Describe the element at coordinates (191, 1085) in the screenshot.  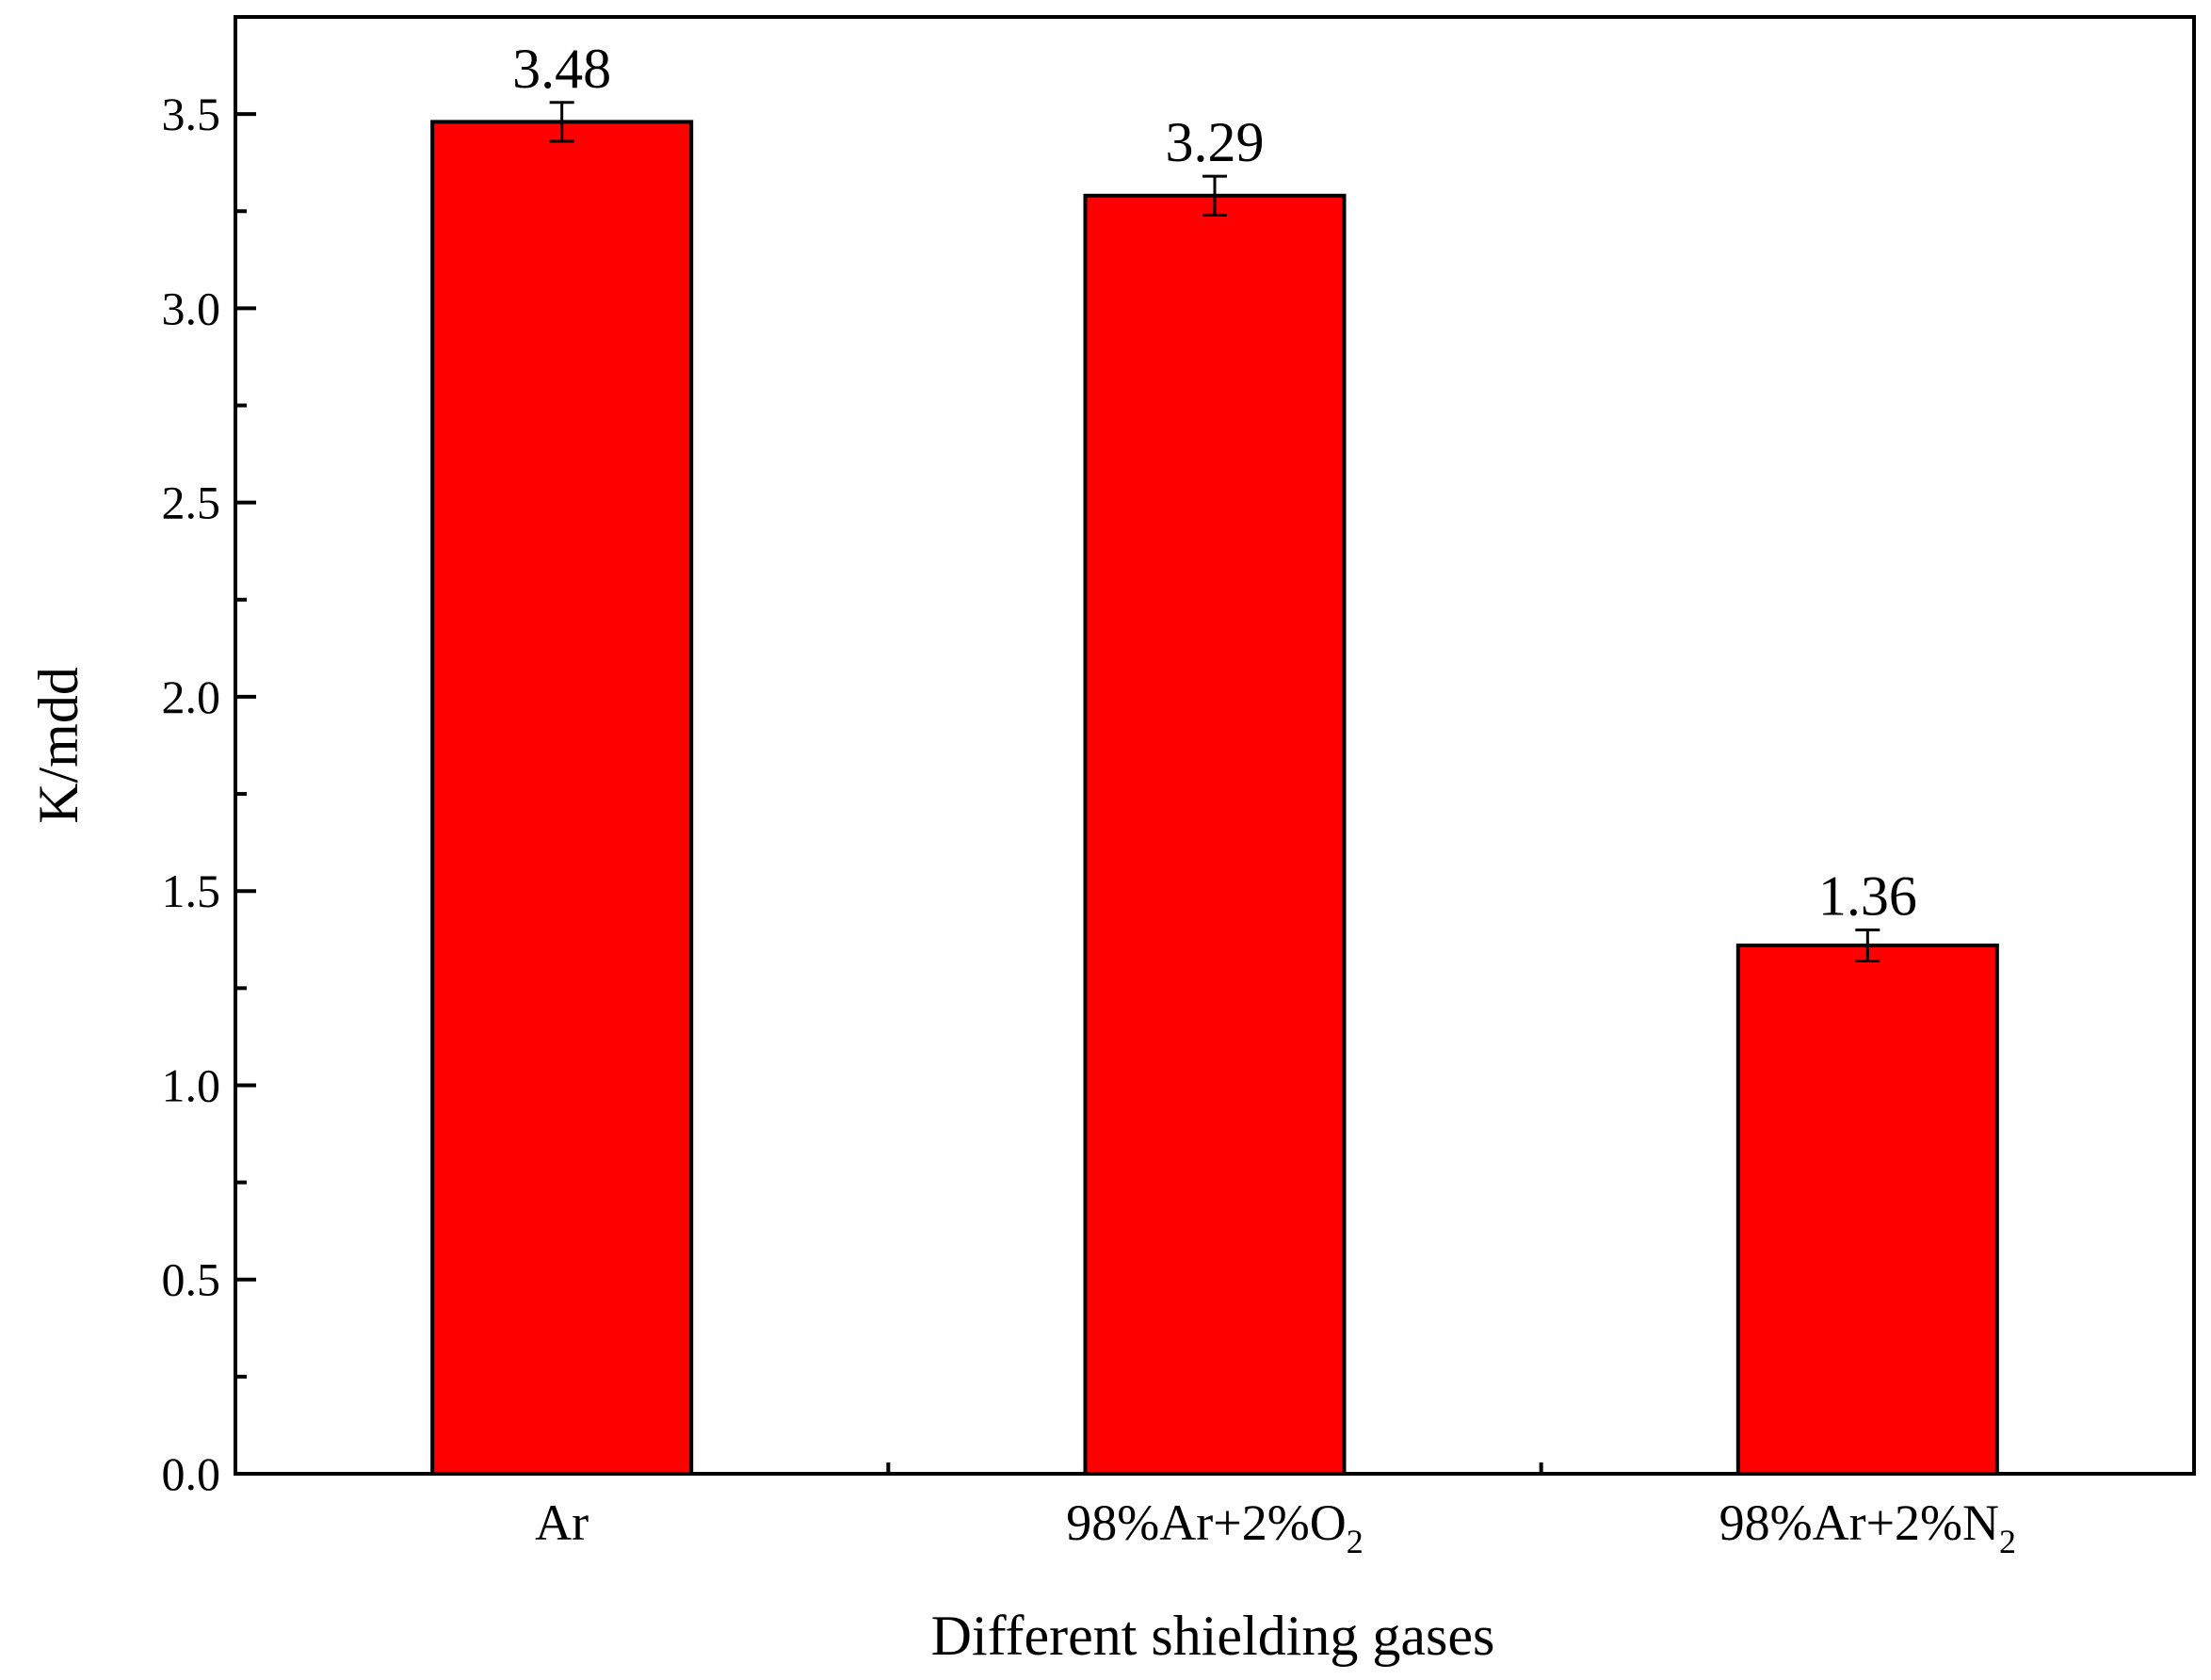
I see `y-tick-label: 1.0` at that location.